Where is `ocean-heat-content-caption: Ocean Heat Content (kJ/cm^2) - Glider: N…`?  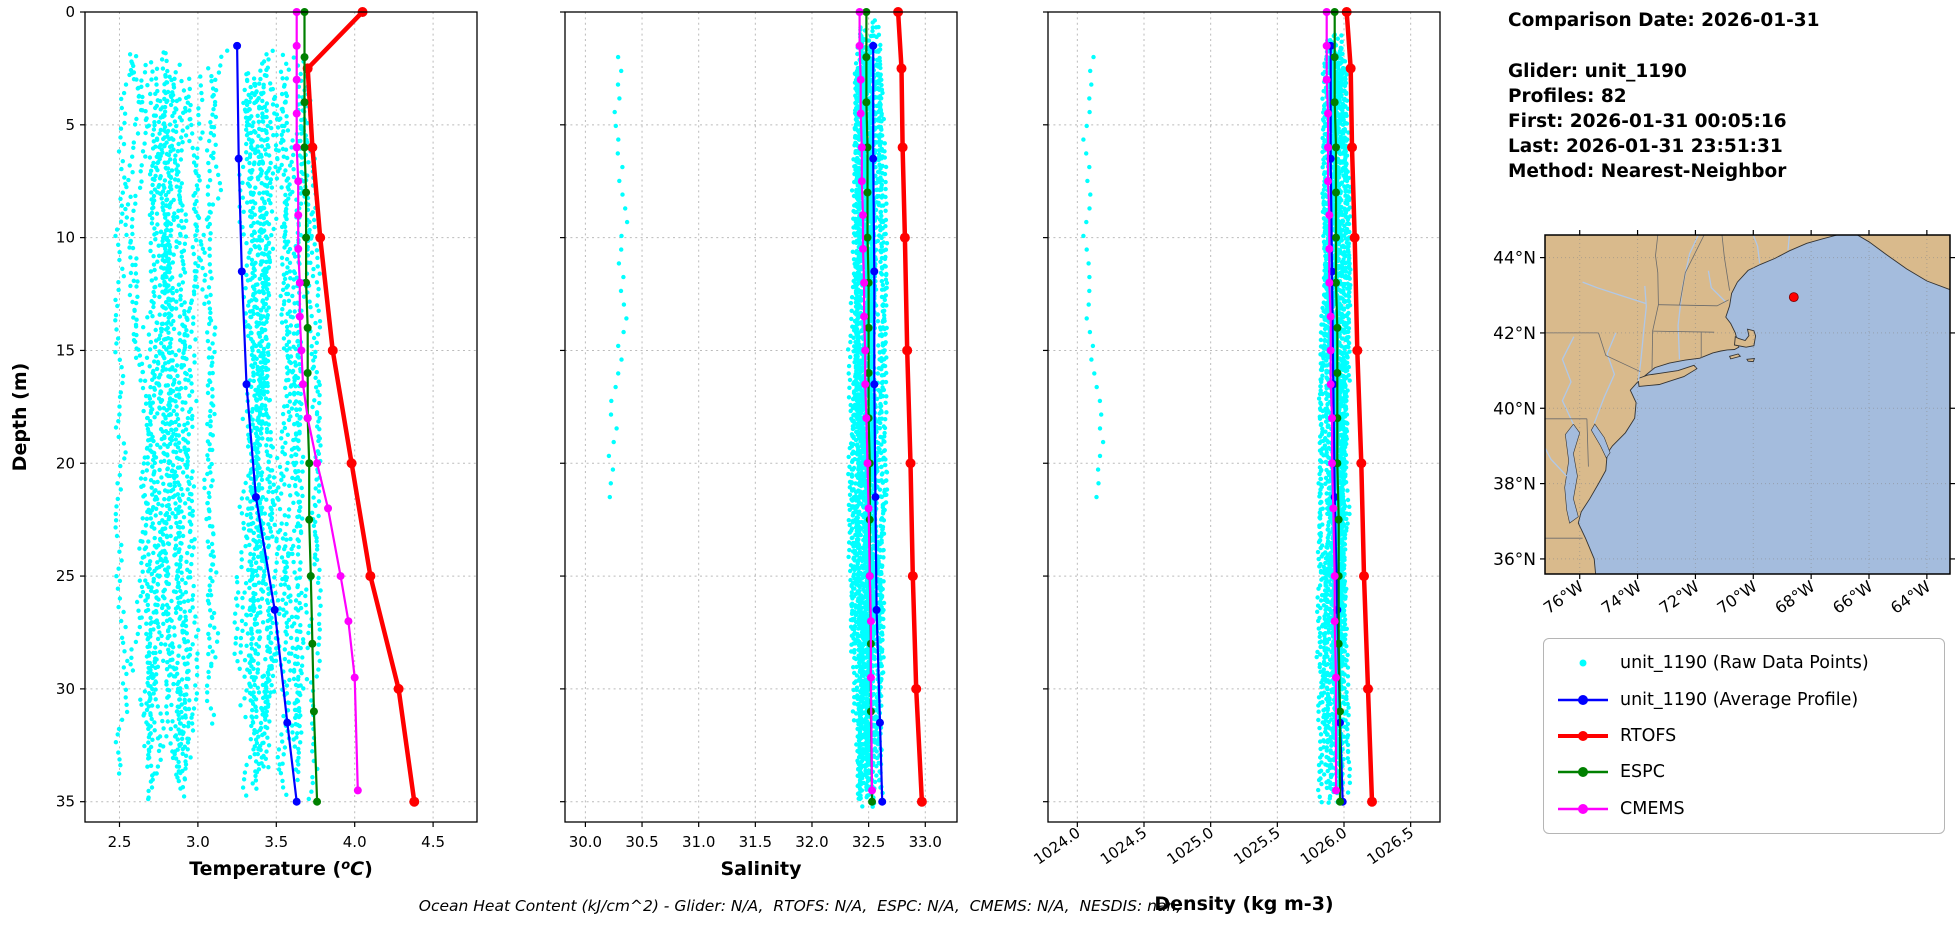 ocean-heat-content-caption: Ocean Heat Content (kJ/cm^2) - Glider: N… is located at coordinates (800, 906).